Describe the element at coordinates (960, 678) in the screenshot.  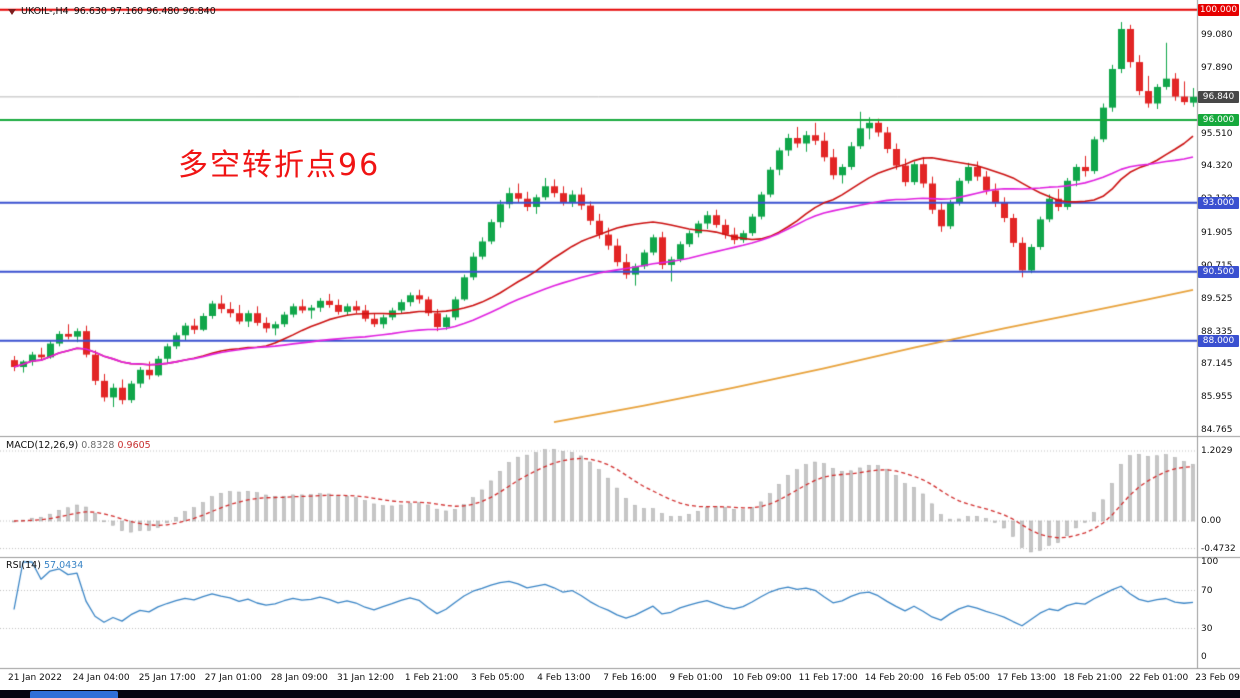
I see `time-axis-label: 16 Feb 05:00` at that location.